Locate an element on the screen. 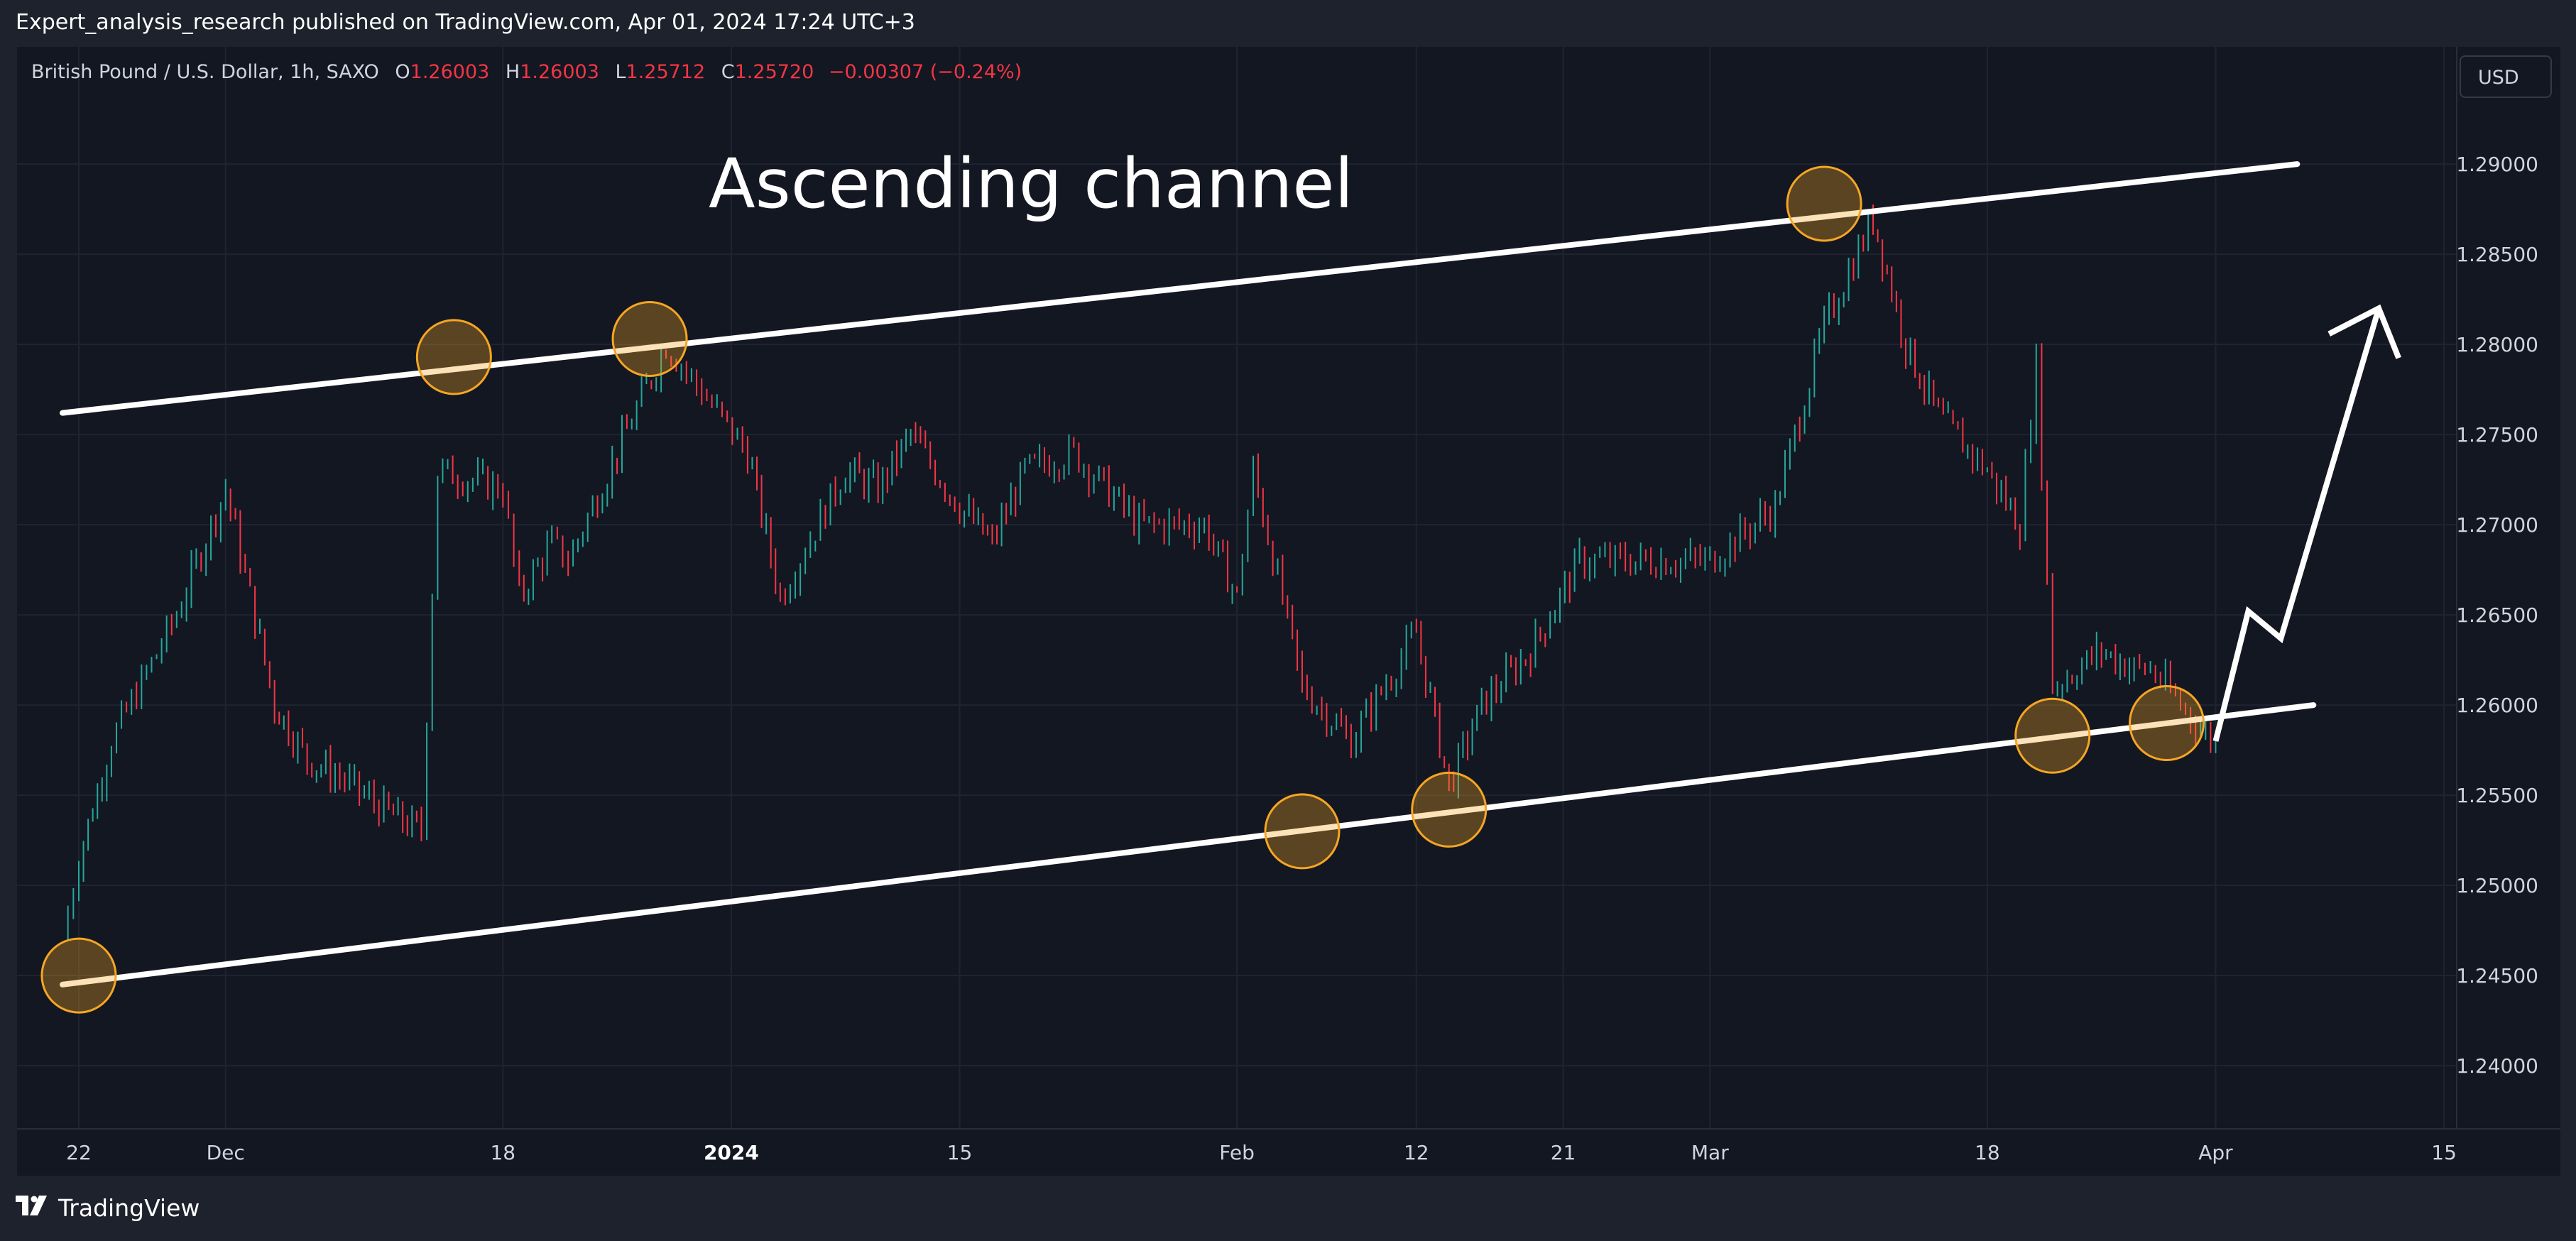 The height and width of the screenshot is (1241, 2576). x-axis-tick-label: Feb is located at coordinates (1237, 1152).